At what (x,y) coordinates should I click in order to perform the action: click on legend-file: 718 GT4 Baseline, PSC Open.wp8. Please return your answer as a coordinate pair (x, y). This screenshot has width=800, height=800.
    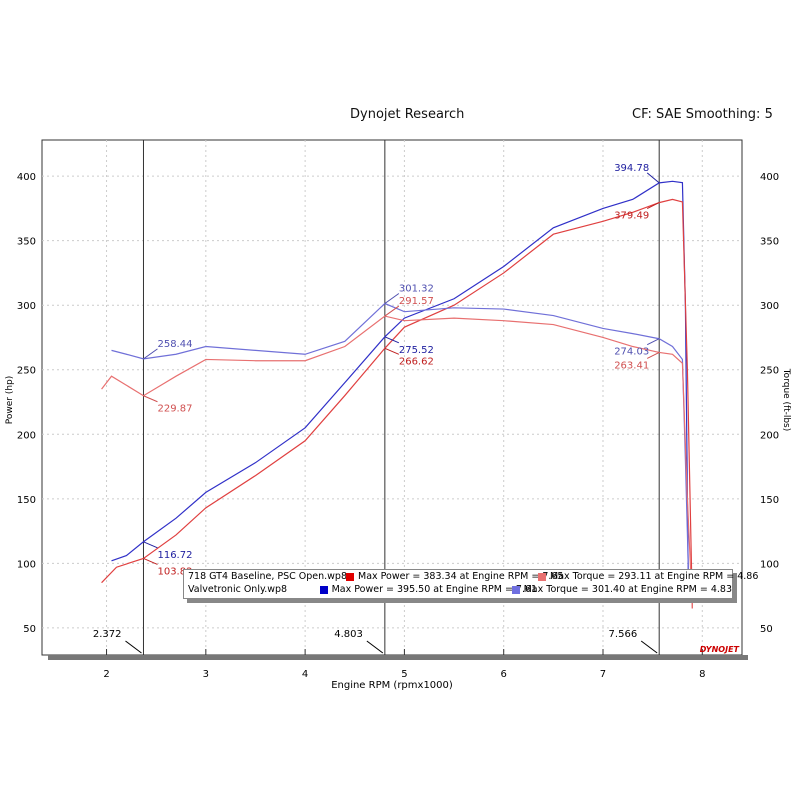
    Looking at the image, I should click on (268, 576).